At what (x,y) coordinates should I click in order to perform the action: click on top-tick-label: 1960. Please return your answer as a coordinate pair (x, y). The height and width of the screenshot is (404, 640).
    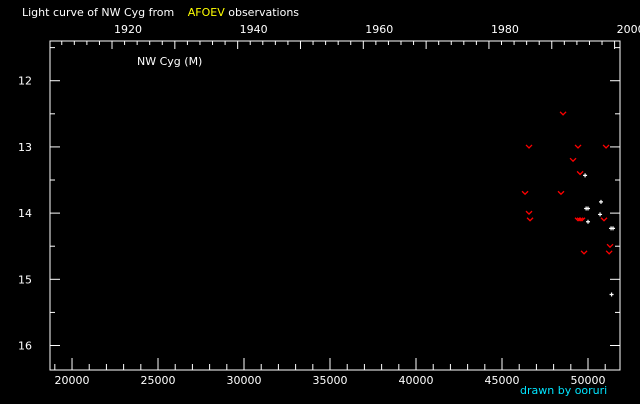
    Looking at the image, I should click on (379, 29).